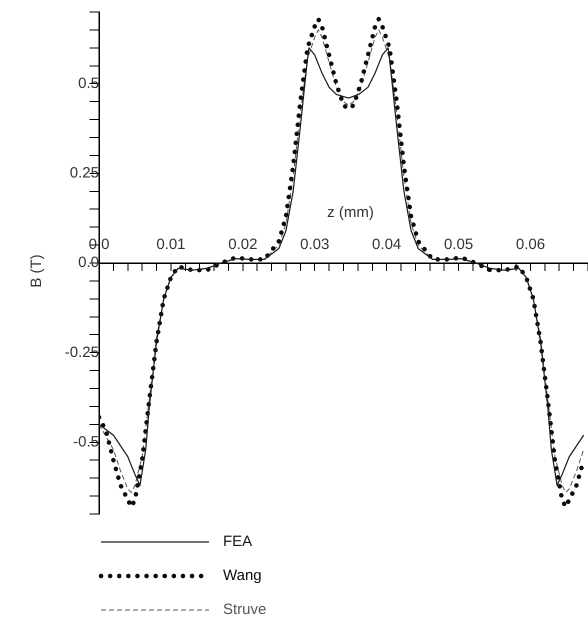  What do you see at coordinates (350, 213) in the screenshot?
I see `x-axis-title: z (mm)` at bounding box center [350, 213].